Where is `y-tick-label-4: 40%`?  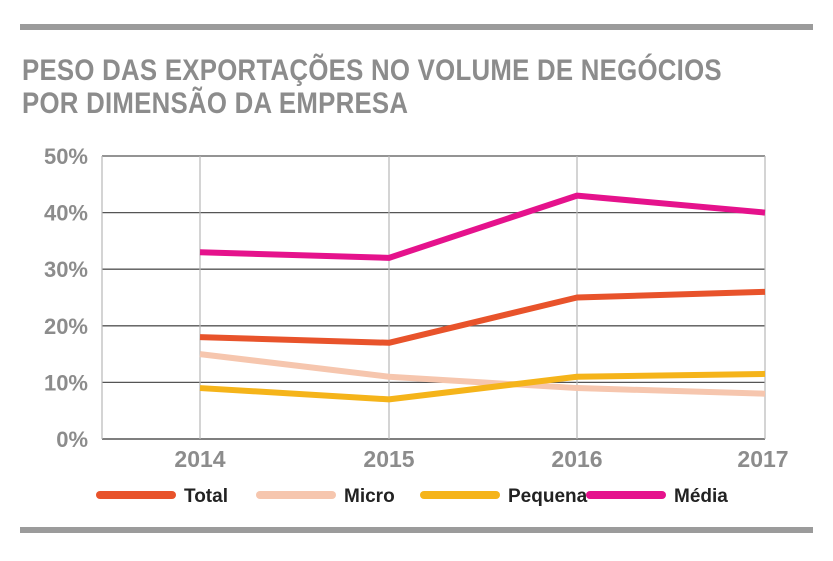
y-tick-label-4: 40% is located at coordinates (66, 213).